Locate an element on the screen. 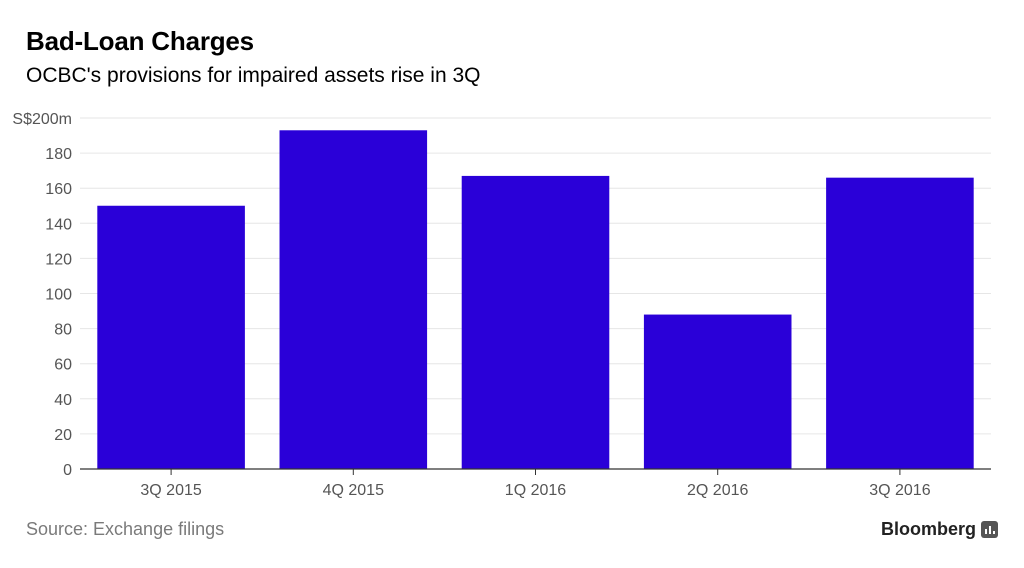  y-tick-label: 80 is located at coordinates (63, 330).